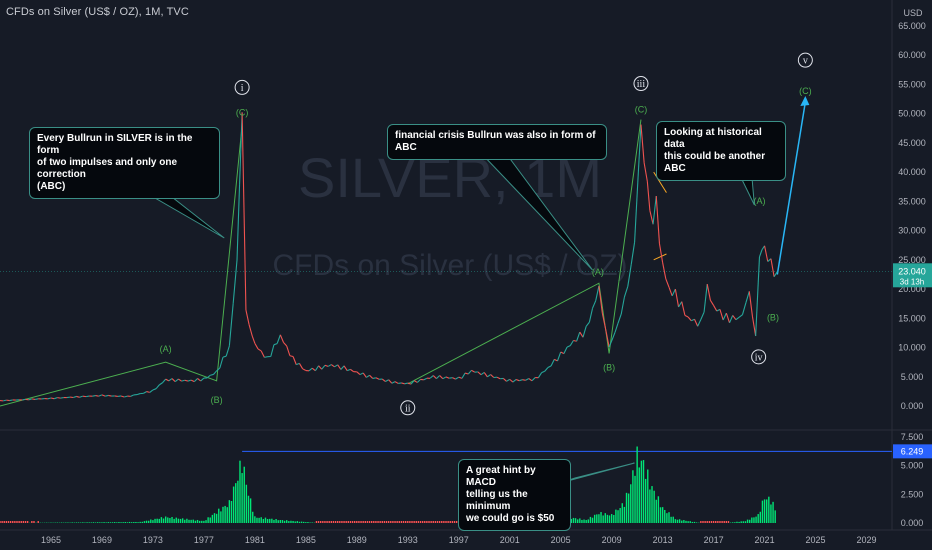 This screenshot has height=550, width=932. I want to click on price-tick-label: 15.000, so click(912, 318).